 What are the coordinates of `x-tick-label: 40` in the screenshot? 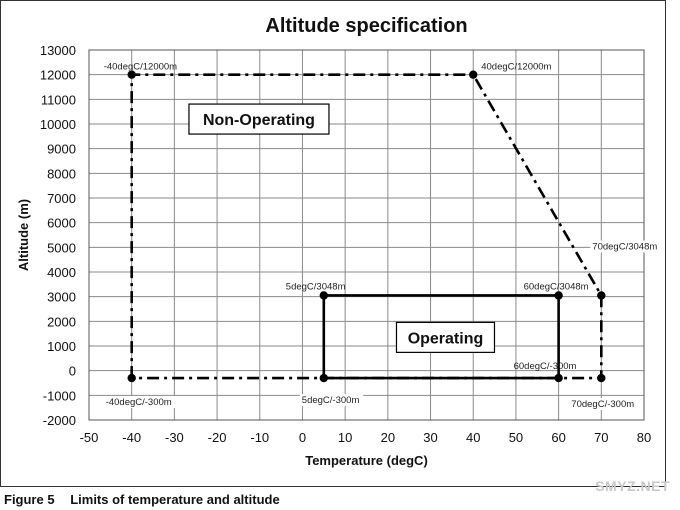 It's located at (473, 437).